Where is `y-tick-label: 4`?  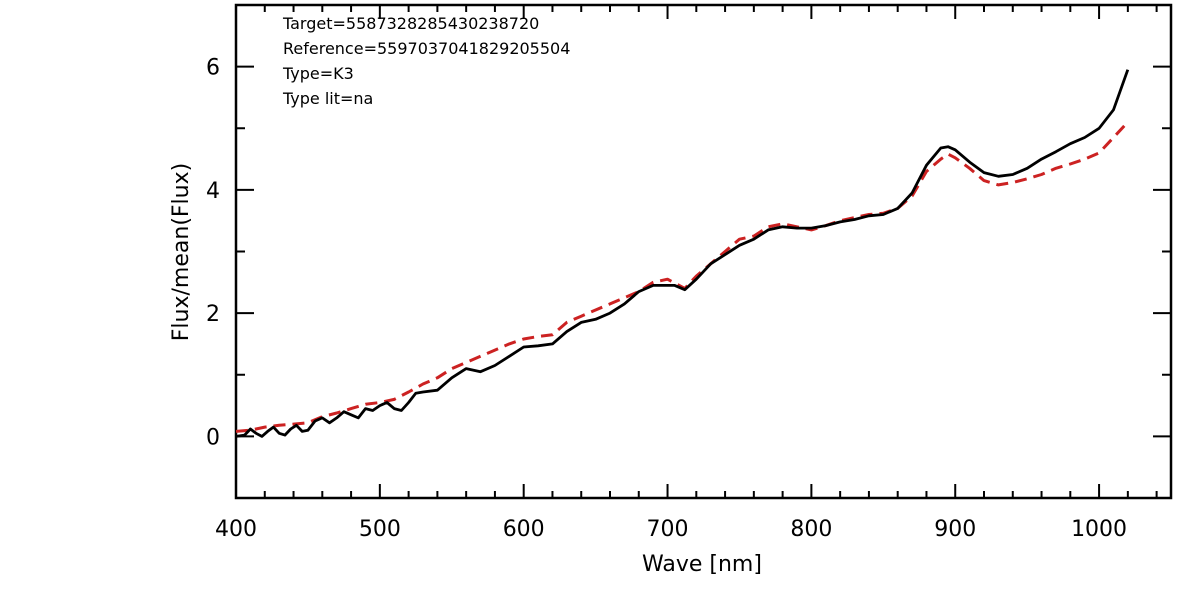
y-tick-label: 4 is located at coordinates (213, 191).